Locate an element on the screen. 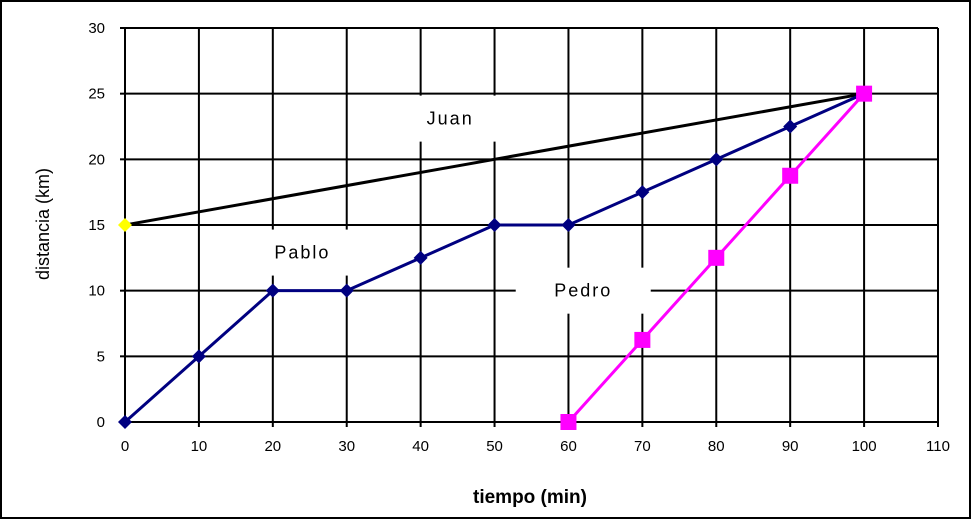 This screenshot has width=973, height=521. y-tick-label: 20 is located at coordinates (96, 159).